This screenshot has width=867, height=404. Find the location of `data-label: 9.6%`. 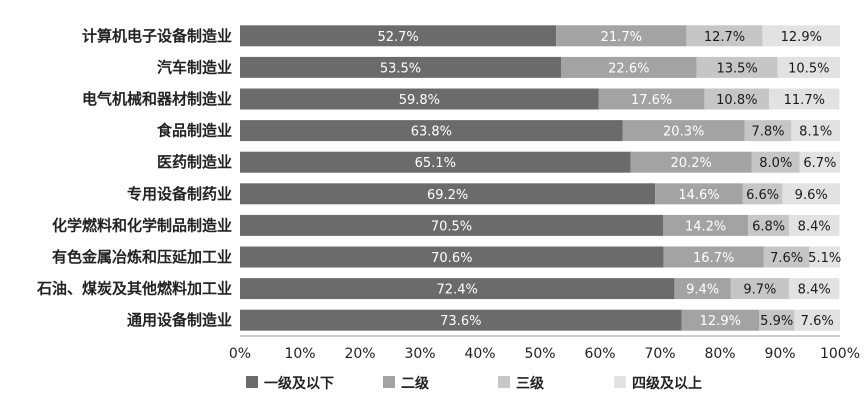

data-label: 9.6% is located at coordinates (811, 195).